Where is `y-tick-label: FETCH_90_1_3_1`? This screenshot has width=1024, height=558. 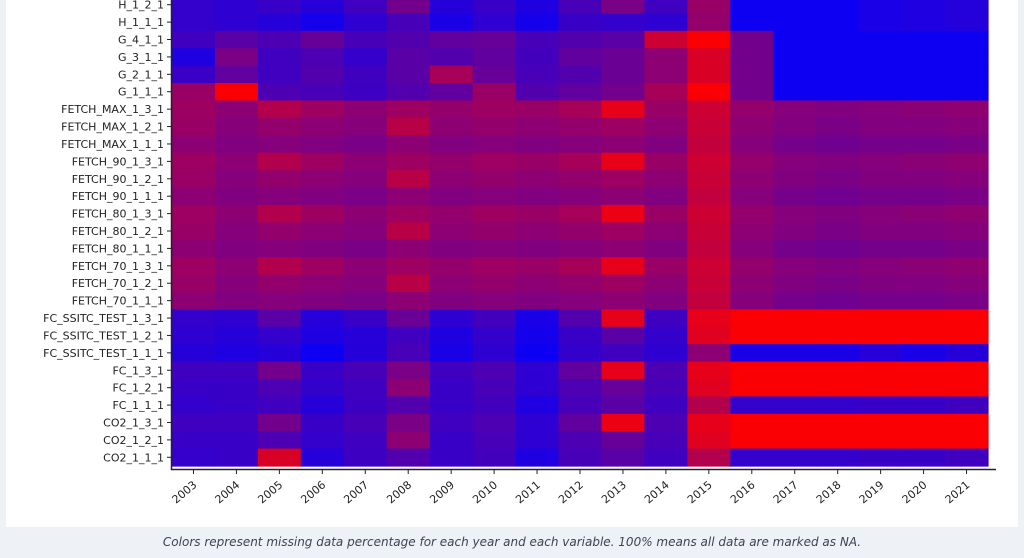
y-tick-label: FETCH_90_1_3_1 is located at coordinates (118, 161).